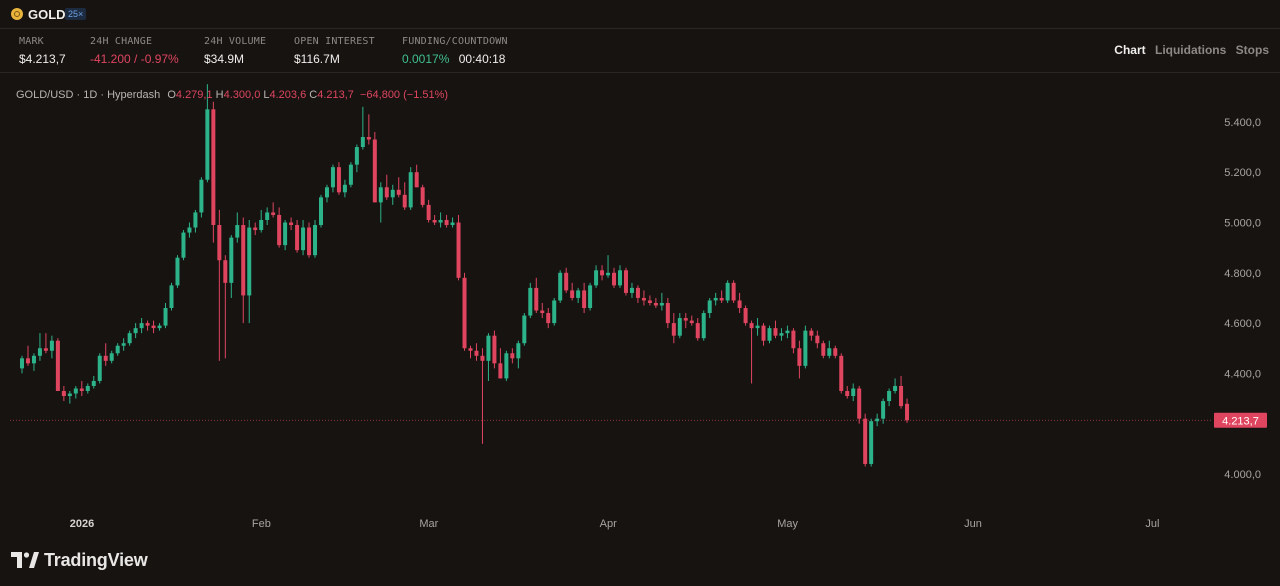  What do you see at coordinates (1242, 374) in the screenshot?
I see `price-axis-label: 4.400,0` at bounding box center [1242, 374].